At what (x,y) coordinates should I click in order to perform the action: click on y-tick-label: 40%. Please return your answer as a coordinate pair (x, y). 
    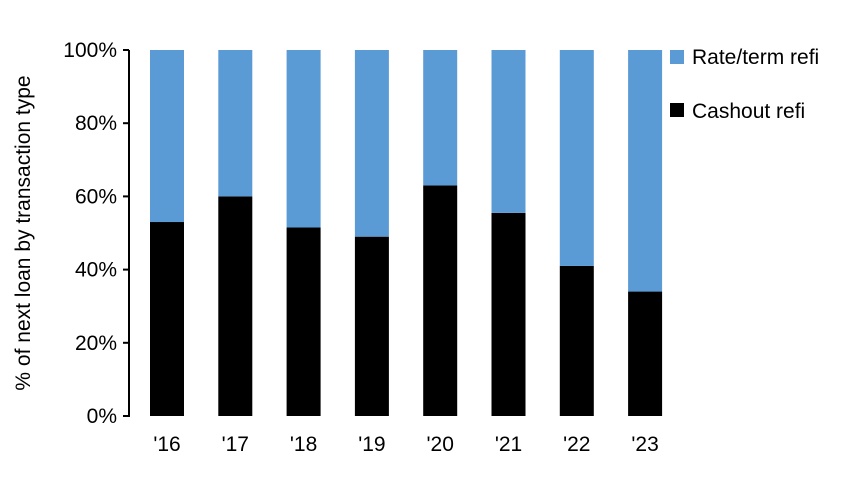
    Looking at the image, I should click on (96, 270).